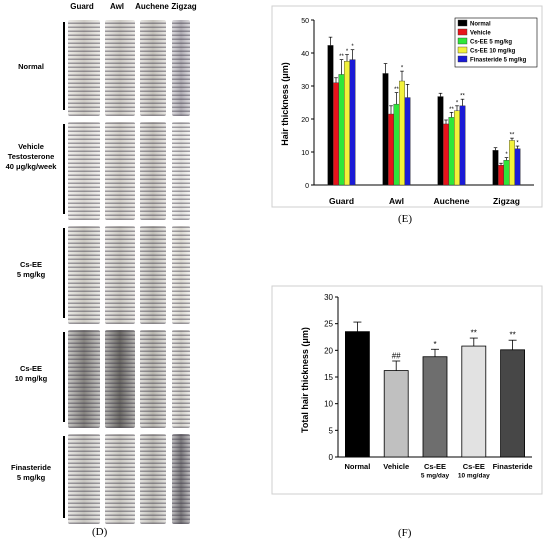 Image resolution: width=545 pixels, height=550 pixels. I want to click on row-label: Cs-EE 10 mg/kg, so click(31, 374).